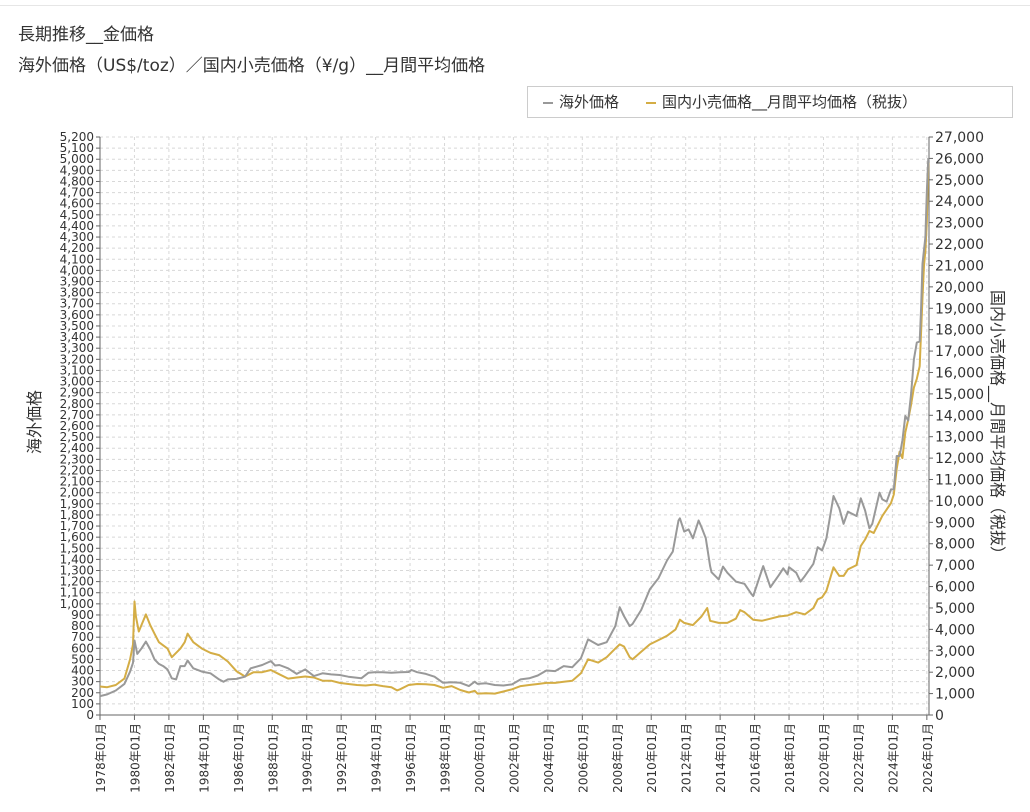 The height and width of the screenshot is (812, 1030). Describe the element at coordinates (959, 245) in the screenshot. I see `y-right-tick-label: 22,000` at that location.